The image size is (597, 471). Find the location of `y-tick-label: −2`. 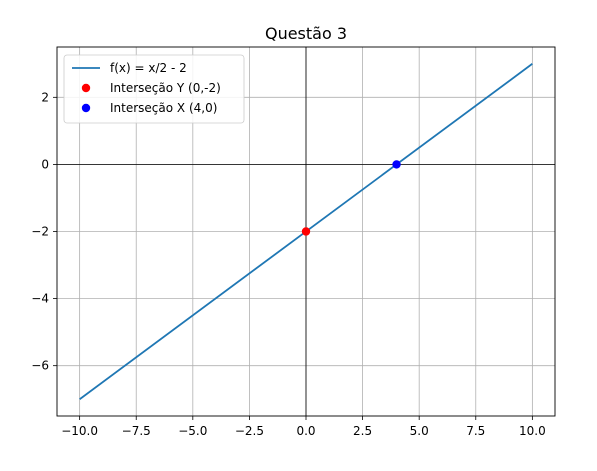

y-tick-label: −2 is located at coordinates (40, 232).